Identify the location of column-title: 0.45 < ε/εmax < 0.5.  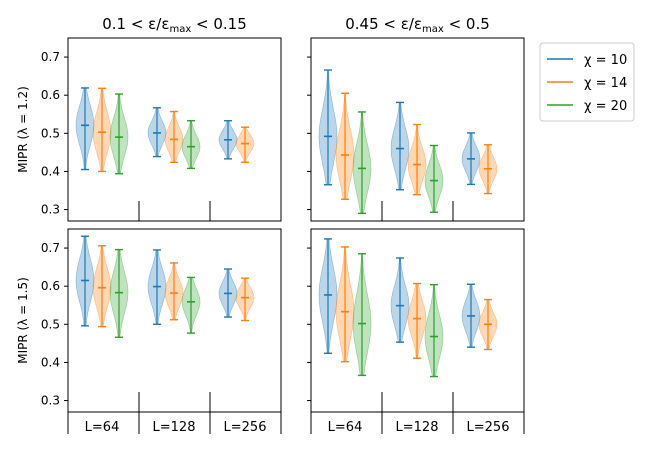
(417, 25).